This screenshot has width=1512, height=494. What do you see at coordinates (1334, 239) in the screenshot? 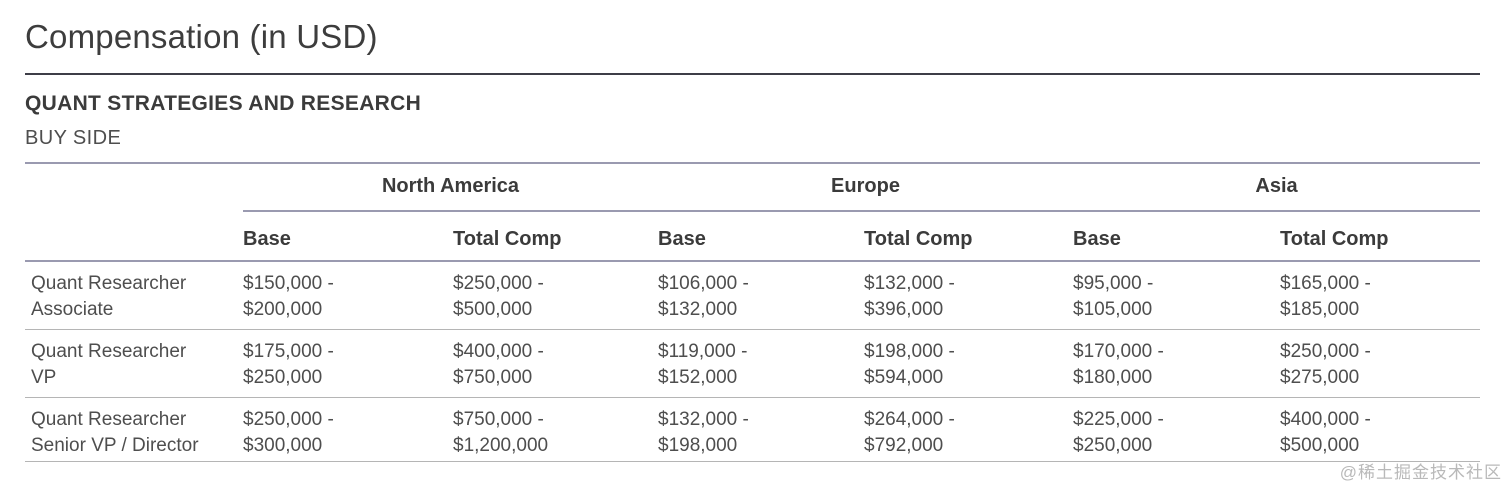
I see `header-asia-total-comp: Total Comp` at bounding box center [1334, 239].